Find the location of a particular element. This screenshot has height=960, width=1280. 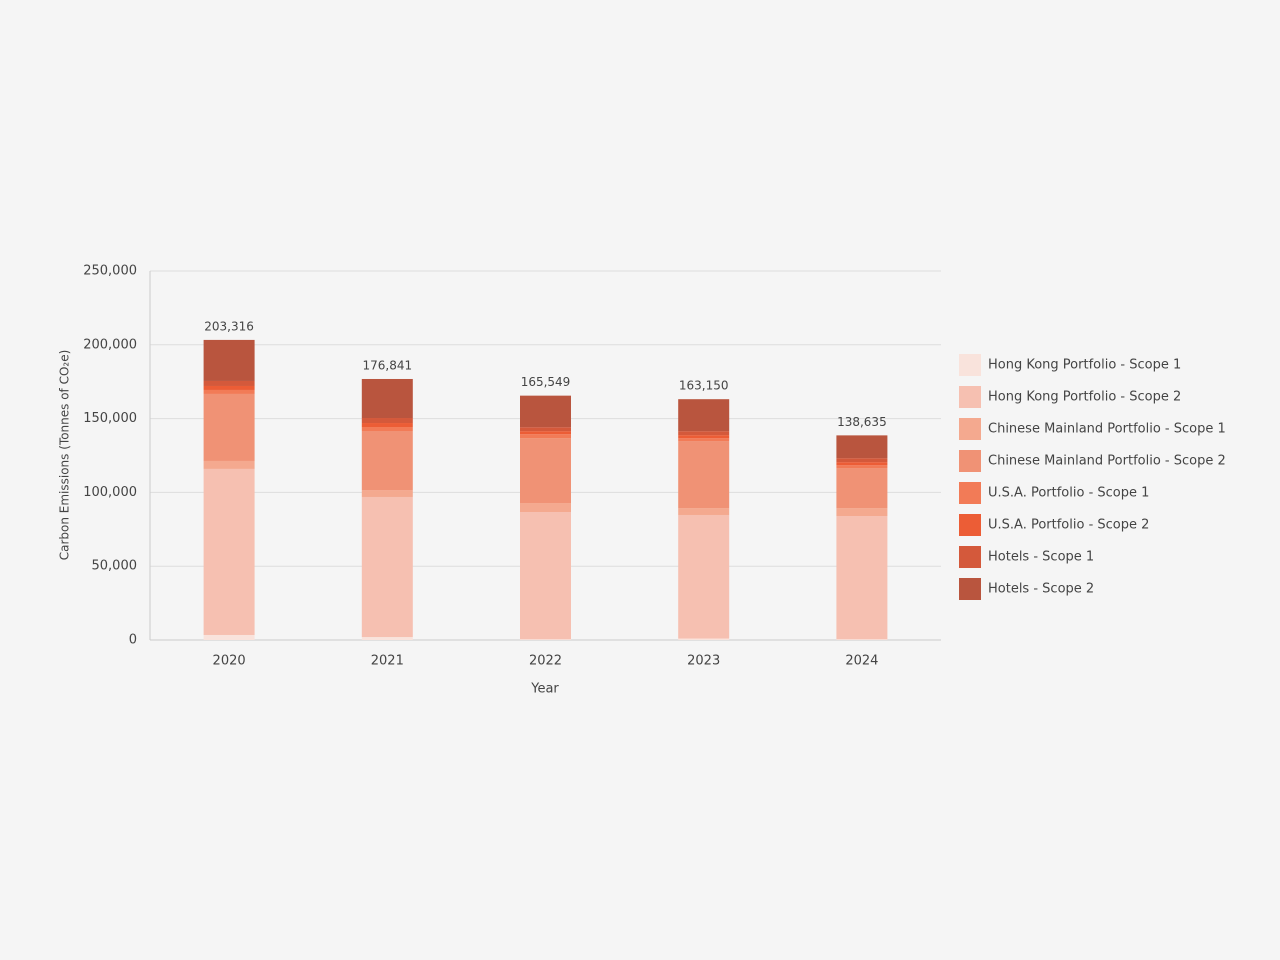

legend-label: Hotels - Scope 2 is located at coordinates (1041, 589).